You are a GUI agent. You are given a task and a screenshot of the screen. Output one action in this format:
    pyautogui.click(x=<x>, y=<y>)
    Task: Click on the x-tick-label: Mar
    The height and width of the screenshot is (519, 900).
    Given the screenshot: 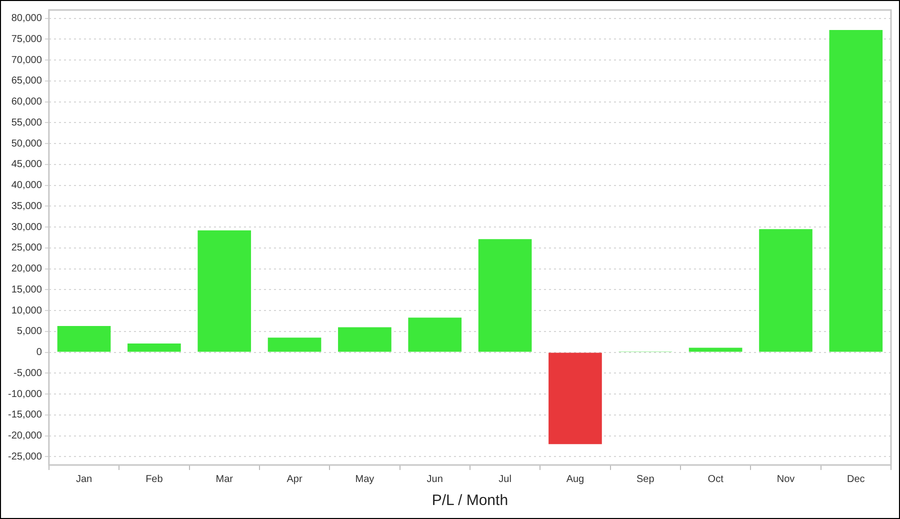 What is the action you would take?
    pyautogui.click(x=225, y=479)
    